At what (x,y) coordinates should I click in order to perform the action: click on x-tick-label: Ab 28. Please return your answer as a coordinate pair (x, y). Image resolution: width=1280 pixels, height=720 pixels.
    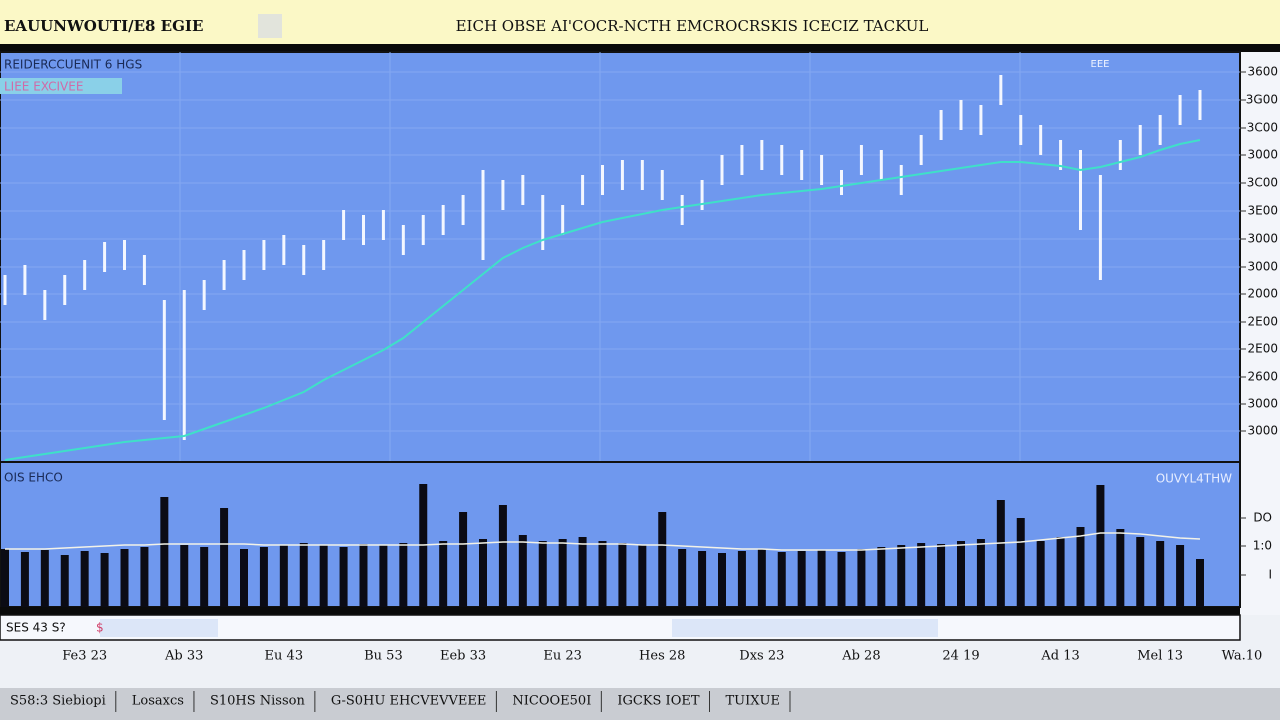
    Looking at the image, I should click on (860, 656).